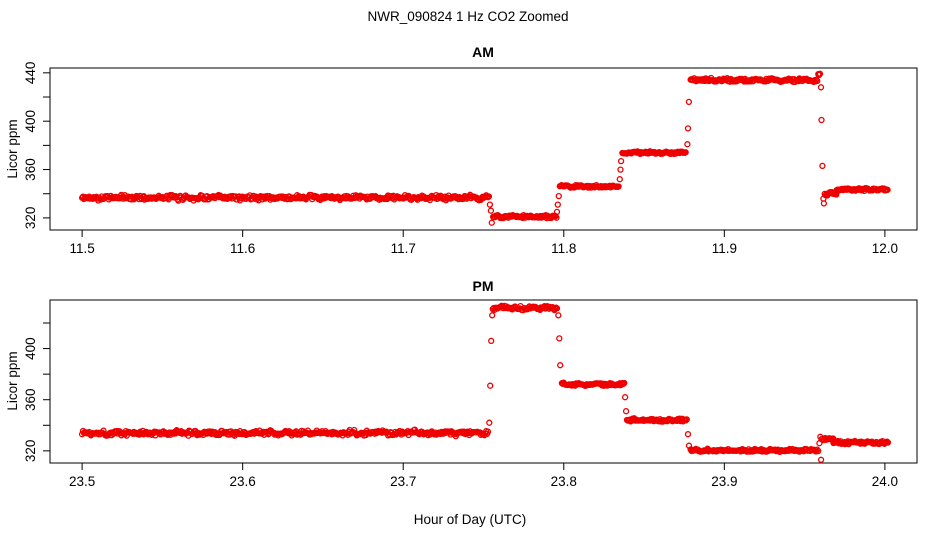 This screenshot has height=540, width=936. Describe the element at coordinates (483, 52) in the screenshot. I see `am-plot-title: AM` at that location.